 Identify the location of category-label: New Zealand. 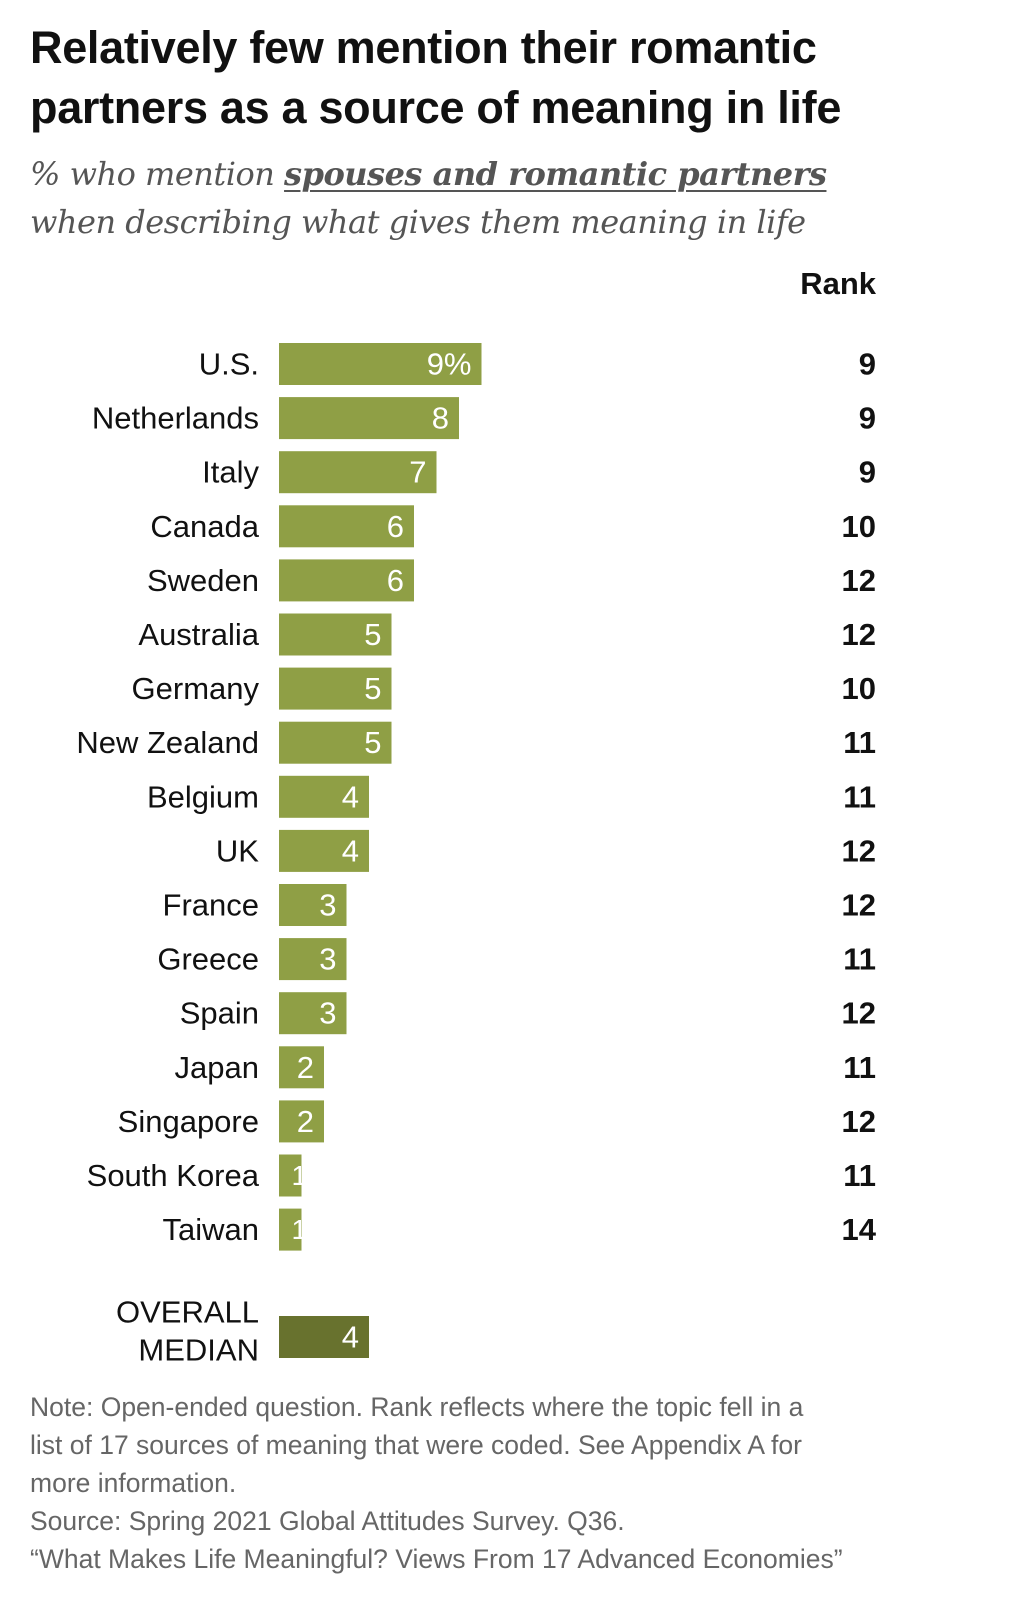
(167, 742).